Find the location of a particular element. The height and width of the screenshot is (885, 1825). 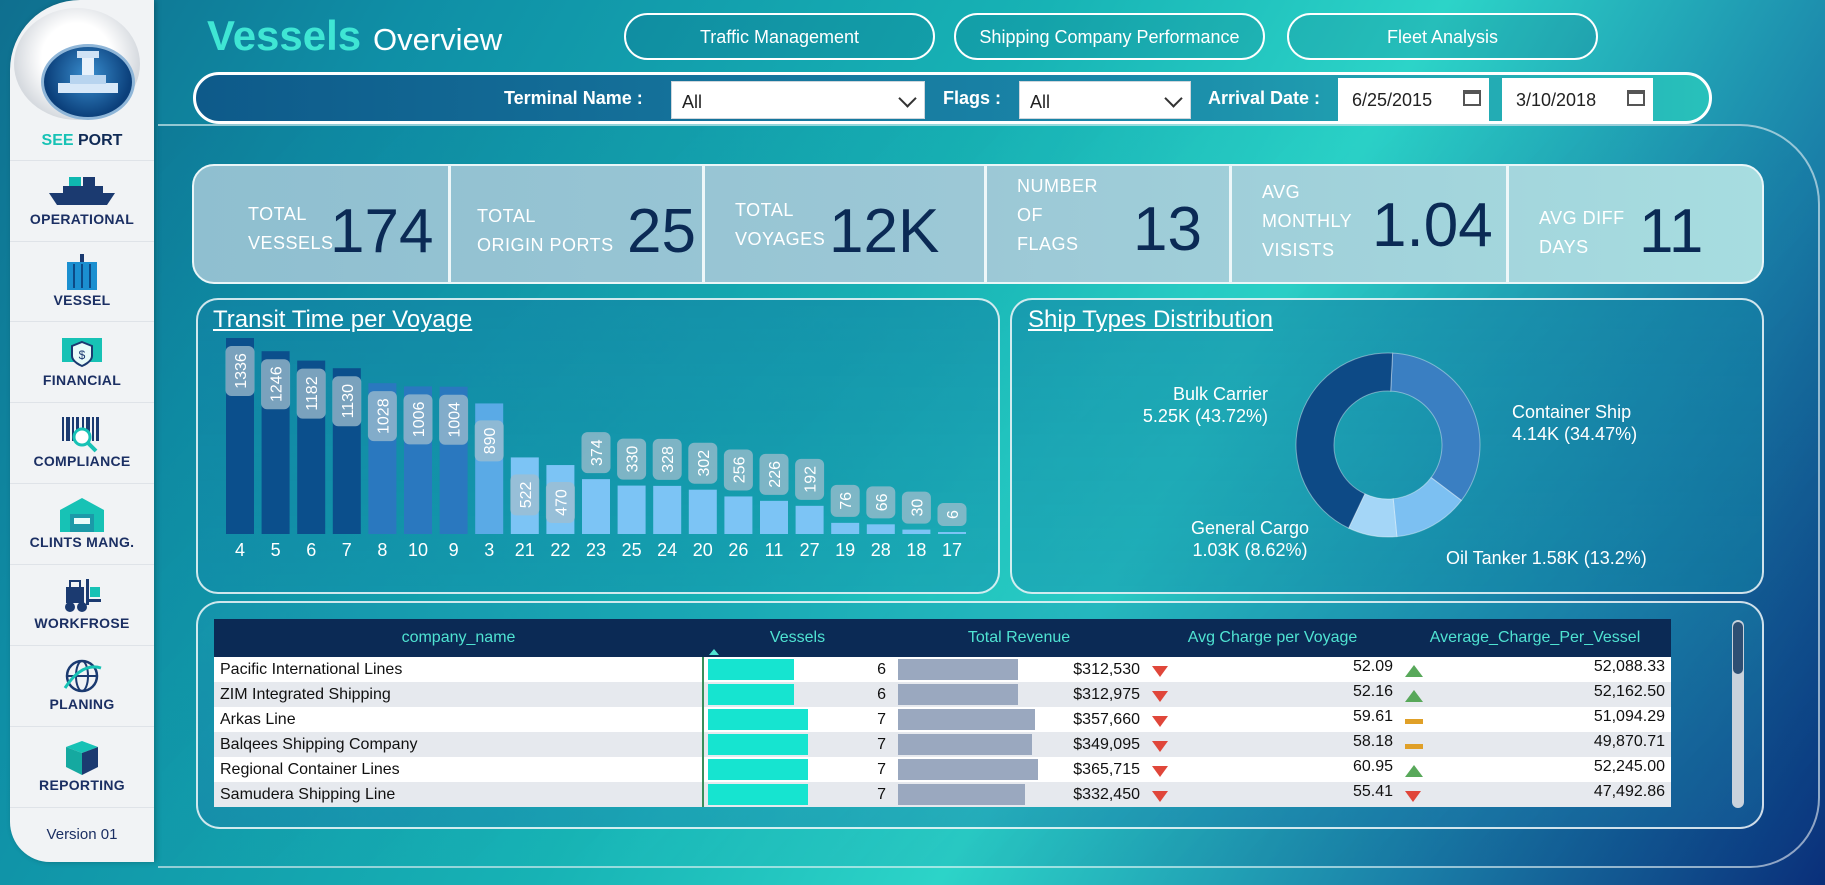

kpi-value: 12K is located at coordinates (884, 231).